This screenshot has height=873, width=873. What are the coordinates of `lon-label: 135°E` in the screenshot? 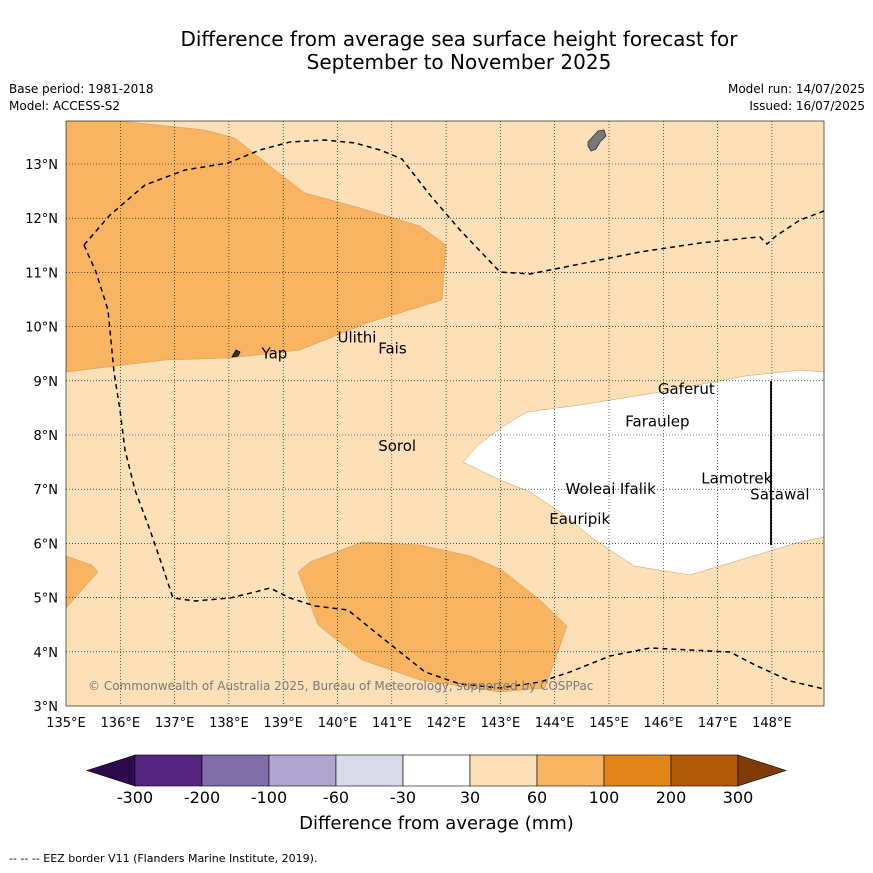 It's located at (66, 723).